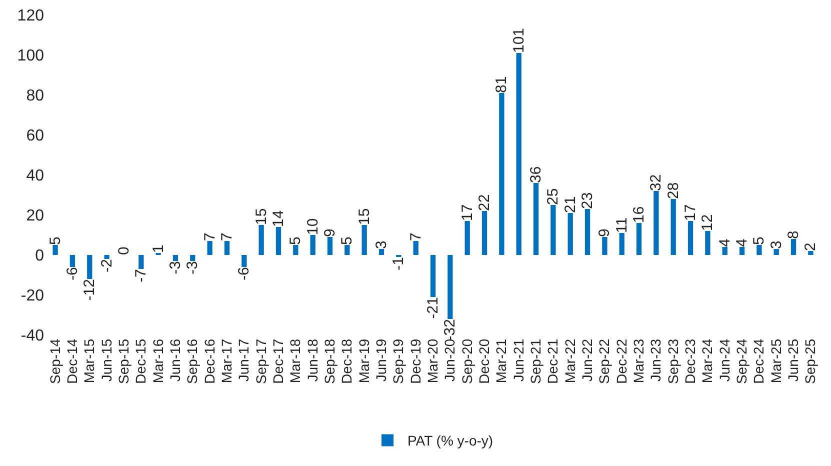  I want to click on y-tick-label: 0, so click(39, 256).